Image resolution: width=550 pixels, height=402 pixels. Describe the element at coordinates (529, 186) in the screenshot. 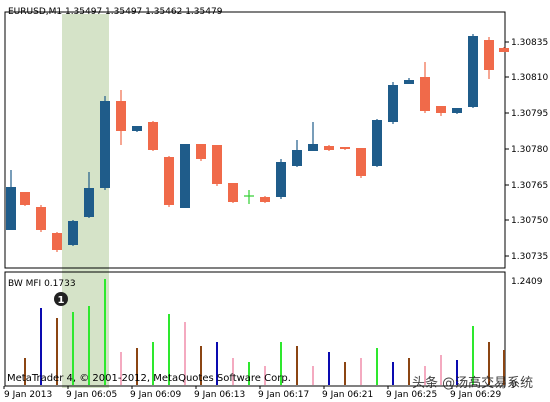

I see `y-tick-label: 1.30765` at that location.